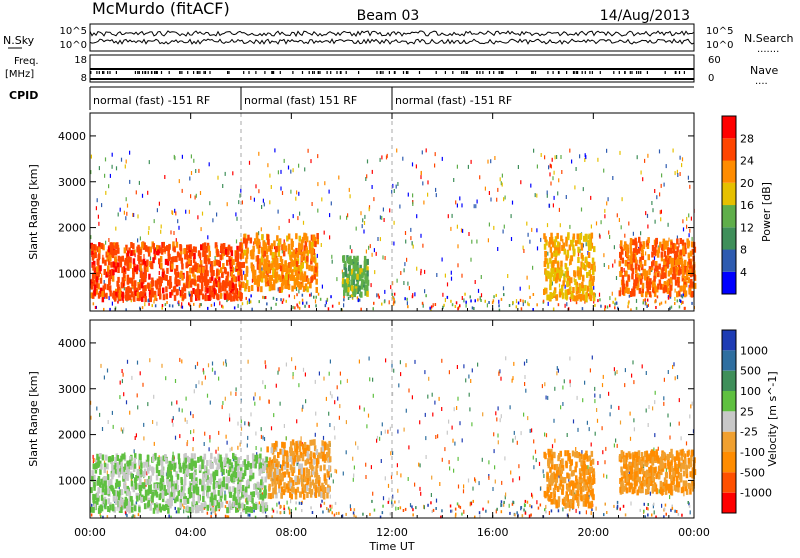 Image resolution: width=800 pixels, height=558 pixels. What do you see at coordinates (392, 41) in the screenshot?
I see `nsearch-noise-line` at bounding box center [392, 41].